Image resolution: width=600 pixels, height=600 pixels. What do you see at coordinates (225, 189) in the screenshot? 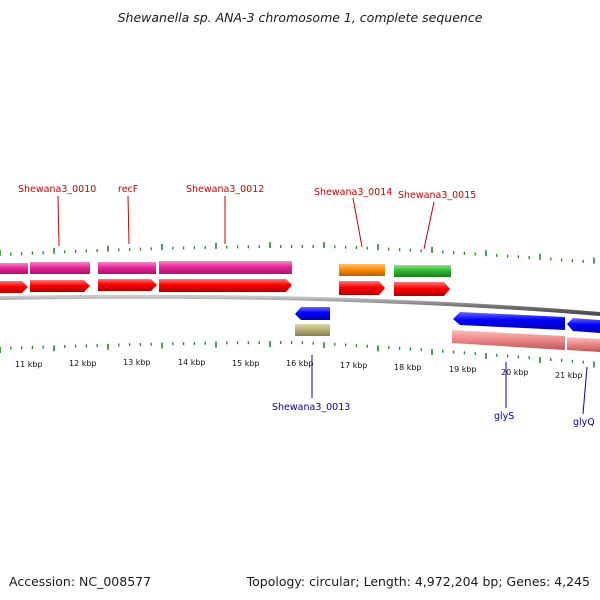
I see `gene-label-shewana3-0012: Shewana3_0012` at bounding box center [225, 189].